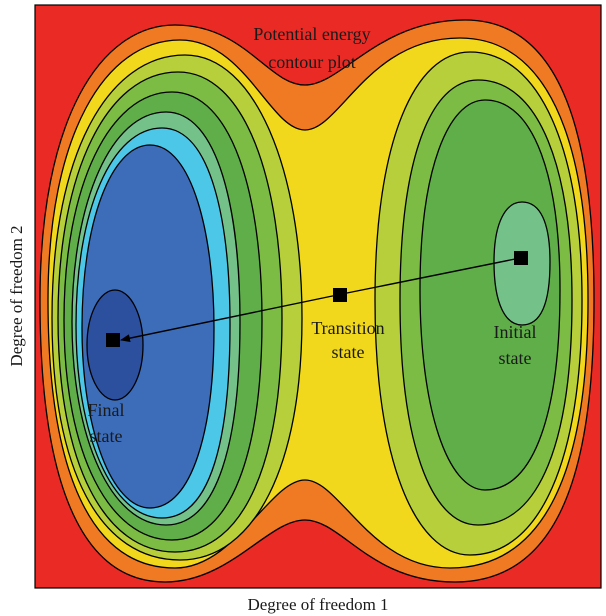 This screenshot has width=606, height=616. Describe the element at coordinates (340, 295) in the screenshot. I see `transition-state-marker` at that location.